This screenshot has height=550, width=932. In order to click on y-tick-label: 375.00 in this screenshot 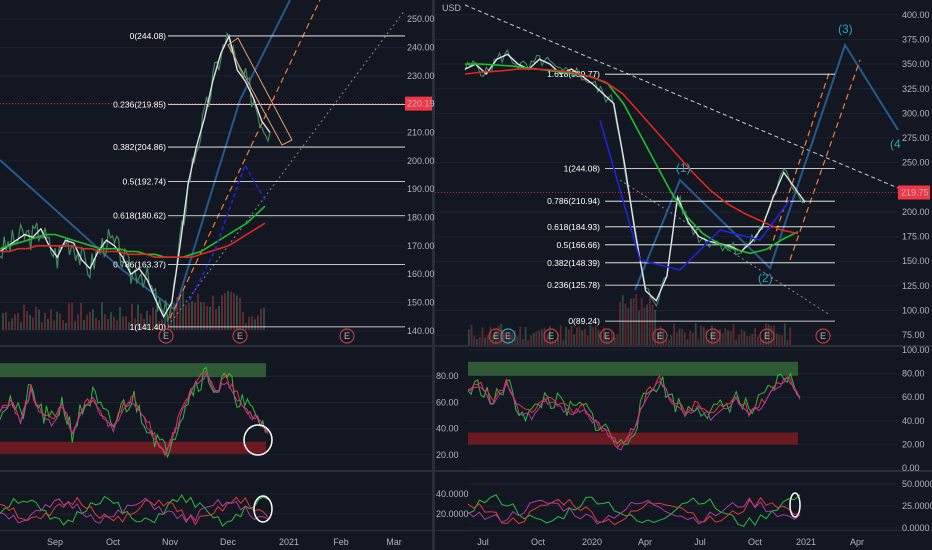, I will do `click(916, 39)`.